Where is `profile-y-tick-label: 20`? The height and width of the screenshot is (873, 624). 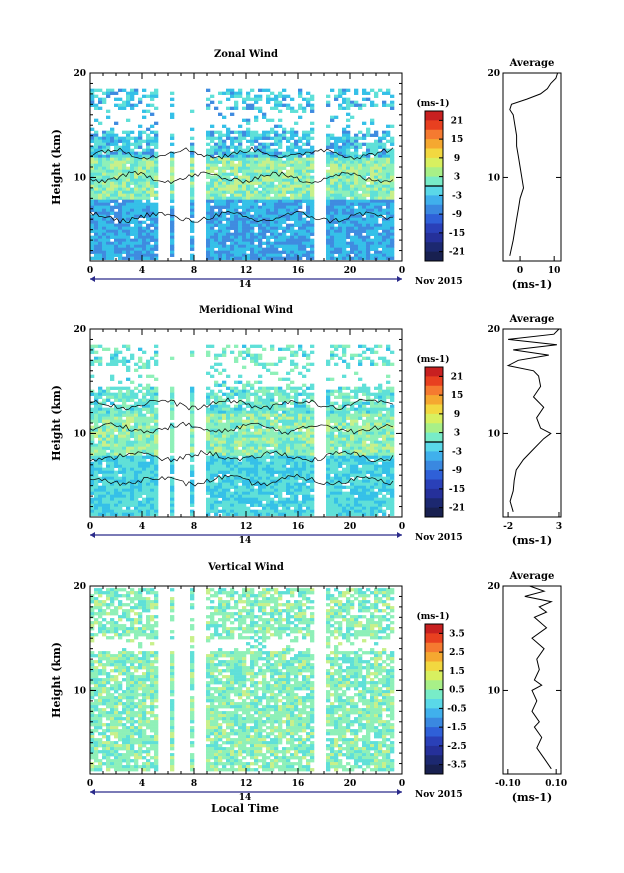 profile-y-tick-label: 20 is located at coordinates (493, 587).